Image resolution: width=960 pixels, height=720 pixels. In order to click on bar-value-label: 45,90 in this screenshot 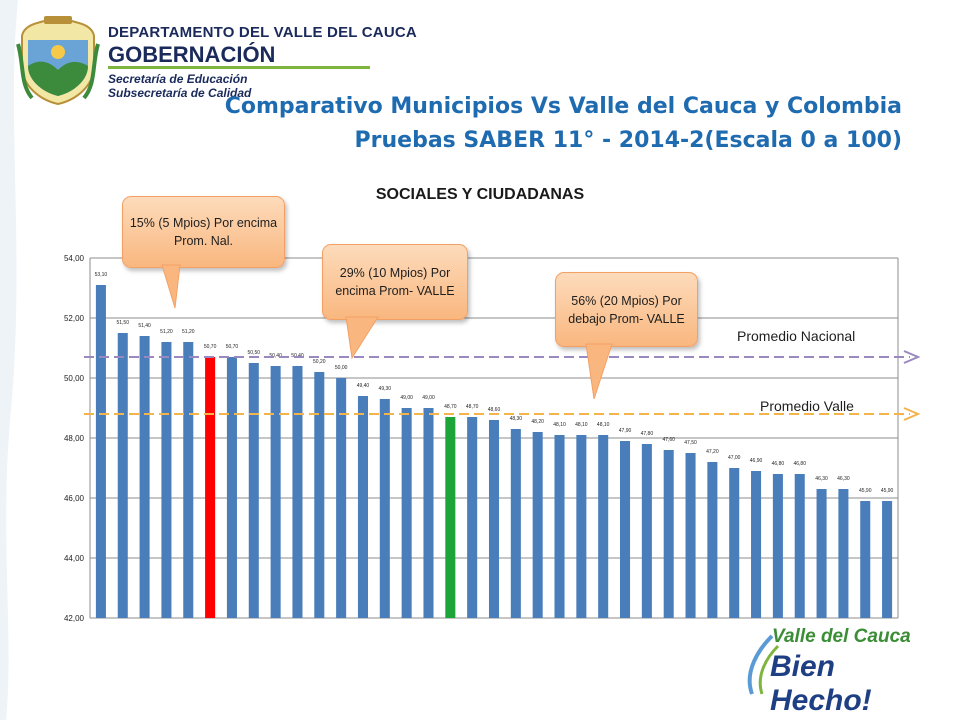, I will do `click(865, 491)`.